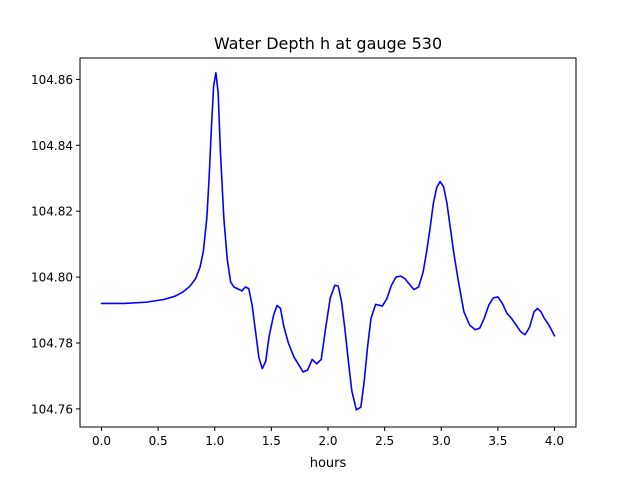  What do you see at coordinates (52, 278) in the screenshot?
I see `y-tick-label: 104.80` at bounding box center [52, 278].